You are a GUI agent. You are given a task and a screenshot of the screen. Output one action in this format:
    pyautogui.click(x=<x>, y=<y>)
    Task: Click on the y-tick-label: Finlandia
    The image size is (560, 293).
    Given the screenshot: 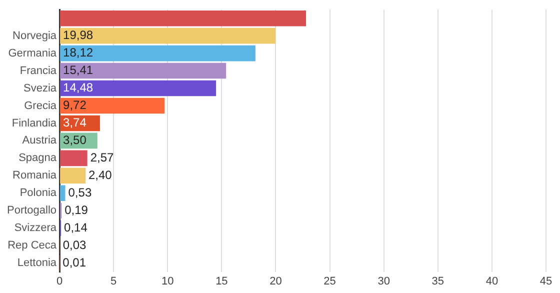 What is the action you would take?
    pyautogui.click(x=35, y=123)
    